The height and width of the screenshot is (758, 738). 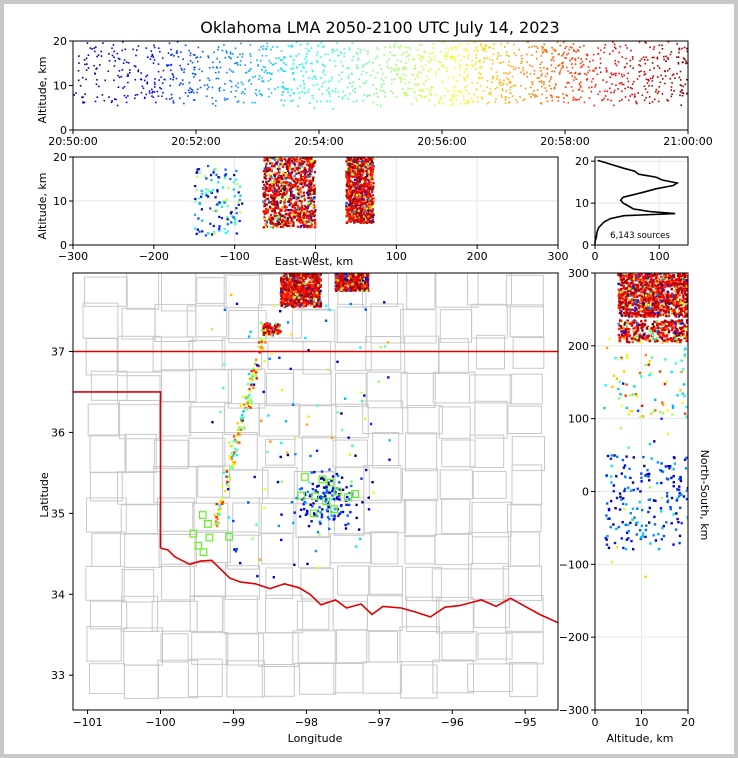 What do you see at coordinates (640, 236) in the screenshot?
I see `source-count-annotation: 6,143 sources` at bounding box center [640, 236].